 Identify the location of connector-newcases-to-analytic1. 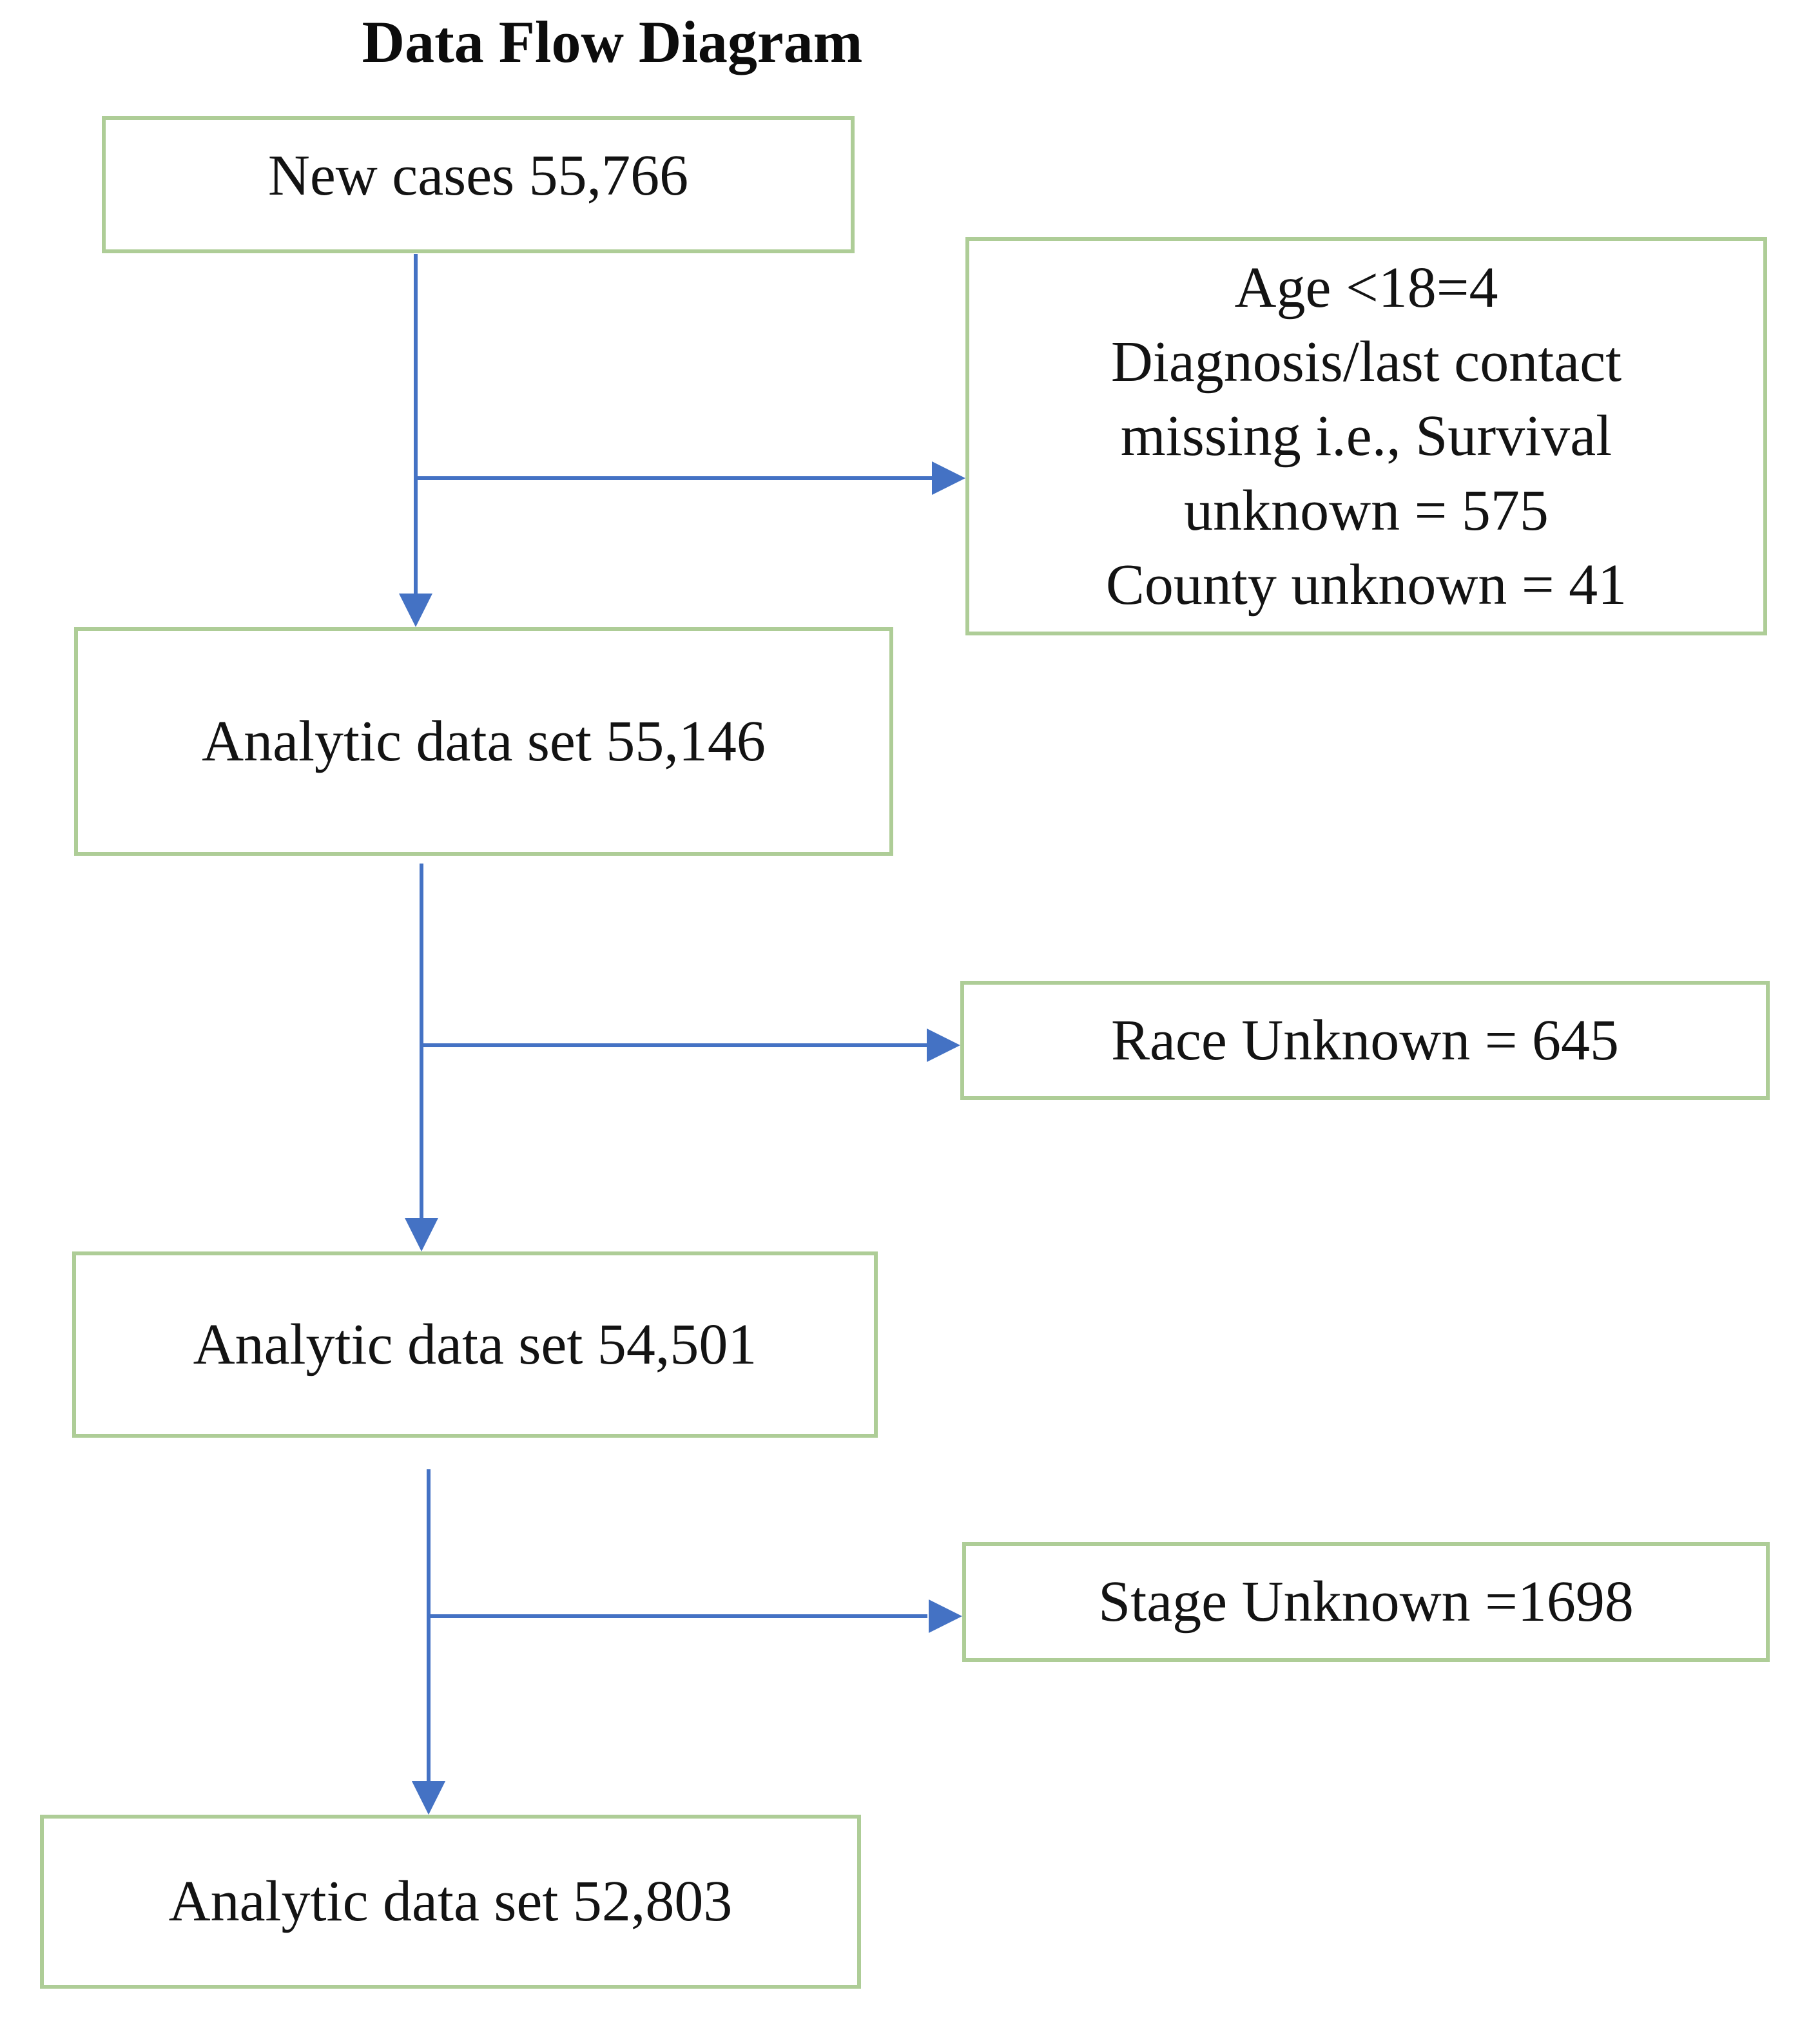
(416, 424).